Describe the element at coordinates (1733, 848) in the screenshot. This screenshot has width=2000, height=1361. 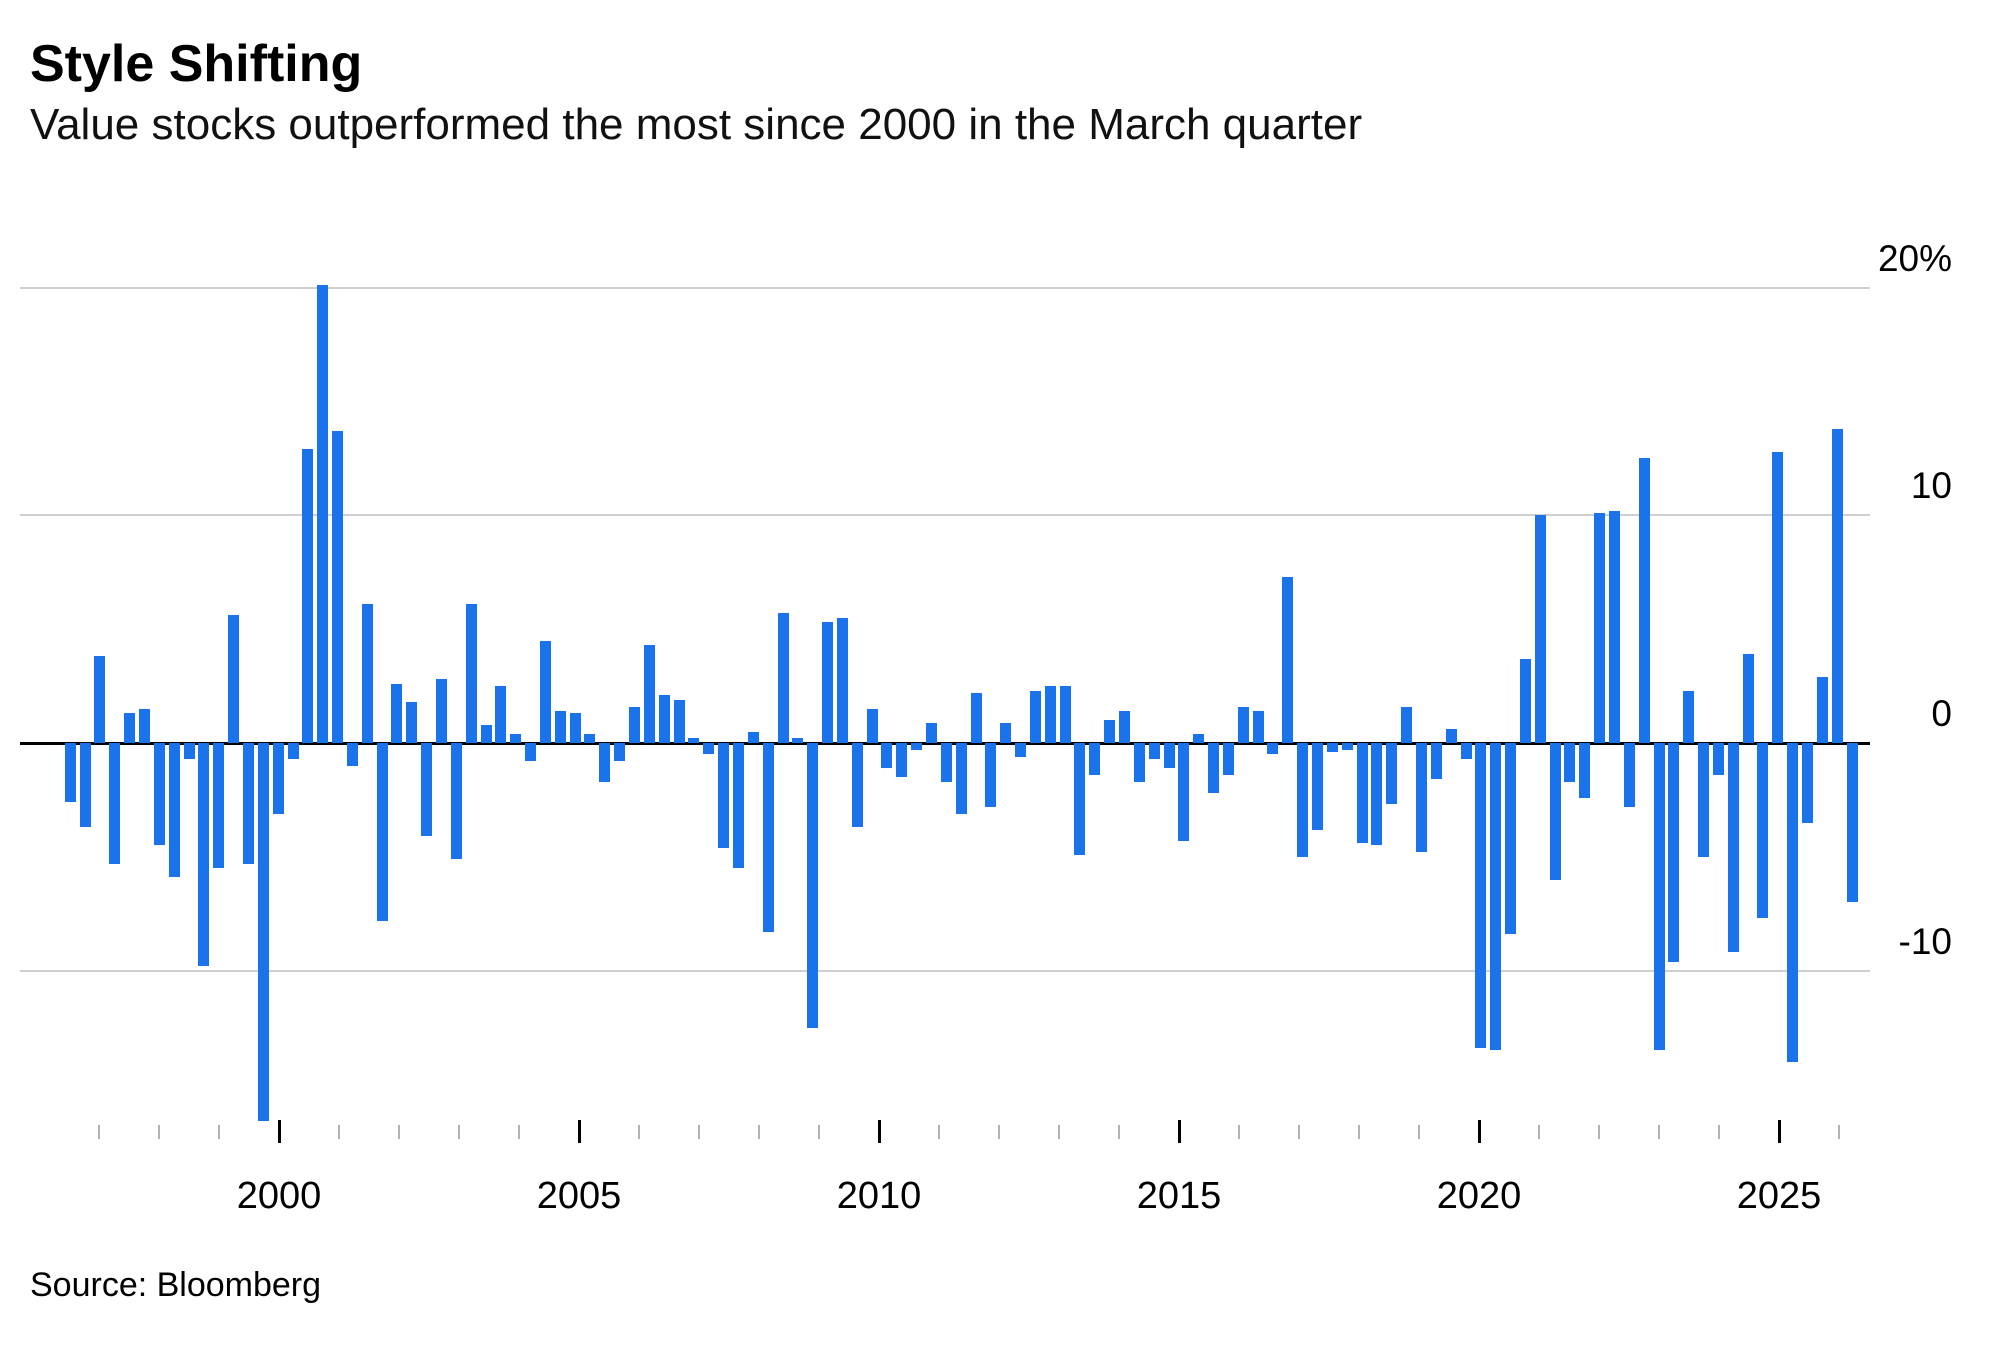
I see `bar-2024-Q2` at that location.